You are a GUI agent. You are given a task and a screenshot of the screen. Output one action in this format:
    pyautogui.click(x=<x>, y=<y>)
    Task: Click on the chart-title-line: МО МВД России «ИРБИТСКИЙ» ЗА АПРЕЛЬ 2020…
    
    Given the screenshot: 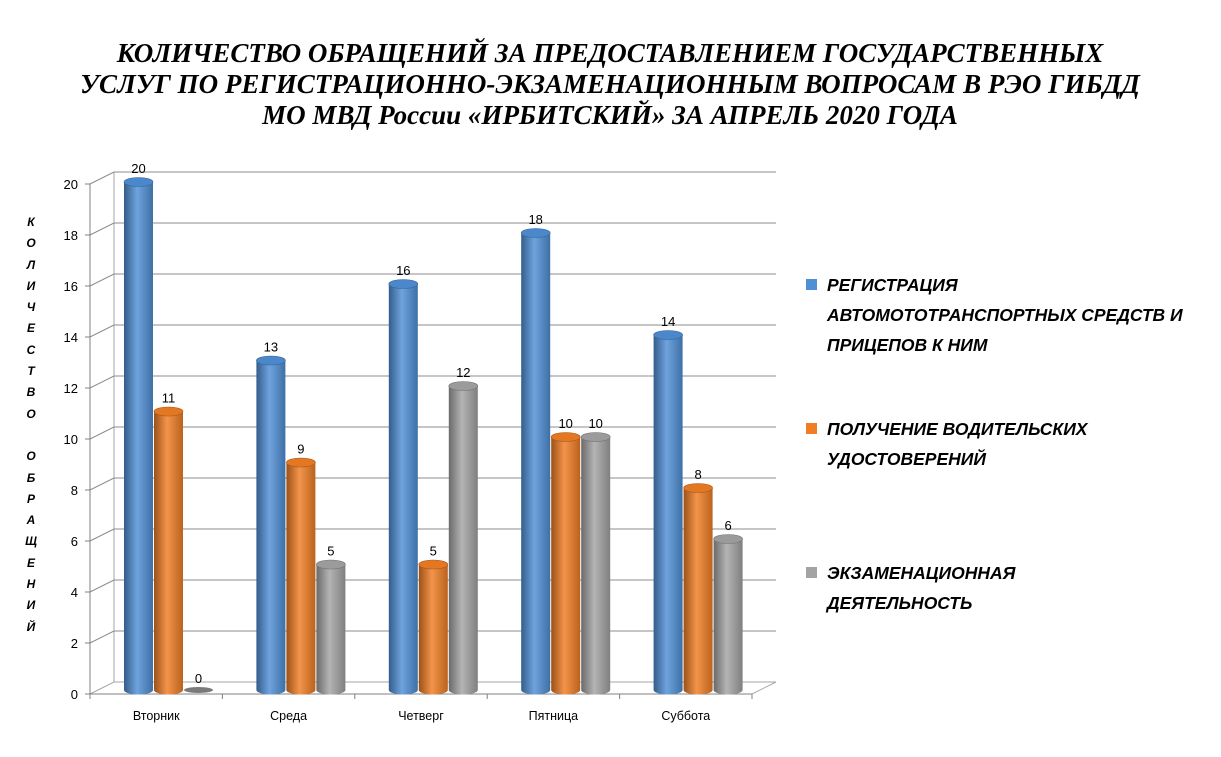 What is the action you would take?
    pyautogui.click(x=610, y=115)
    